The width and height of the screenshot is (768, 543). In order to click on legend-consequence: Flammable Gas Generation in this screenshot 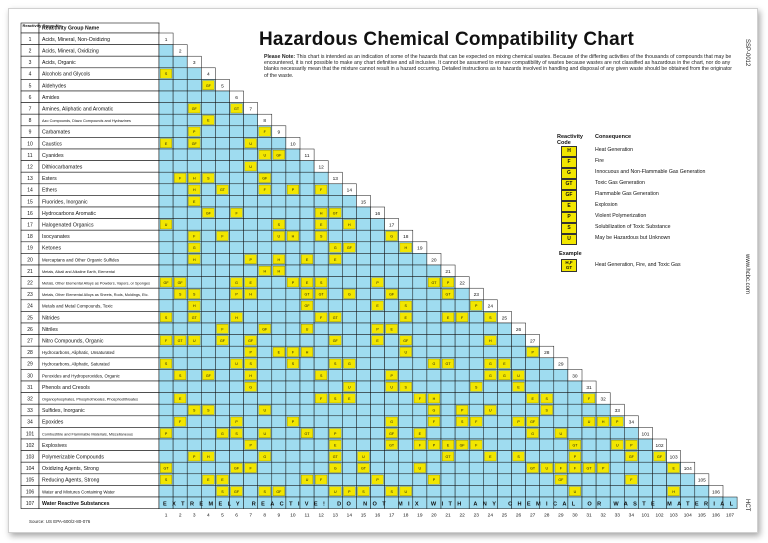, I will do `click(627, 194)`.